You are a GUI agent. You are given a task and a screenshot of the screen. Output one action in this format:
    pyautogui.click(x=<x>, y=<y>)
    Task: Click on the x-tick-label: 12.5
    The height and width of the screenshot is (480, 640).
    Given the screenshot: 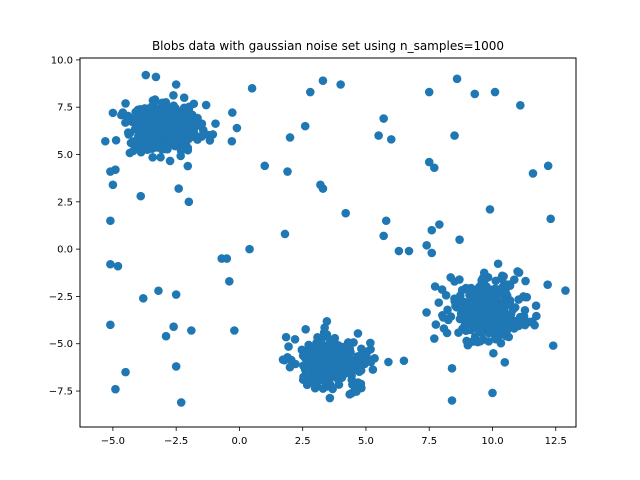 What is the action you would take?
    pyautogui.click(x=556, y=441)
    